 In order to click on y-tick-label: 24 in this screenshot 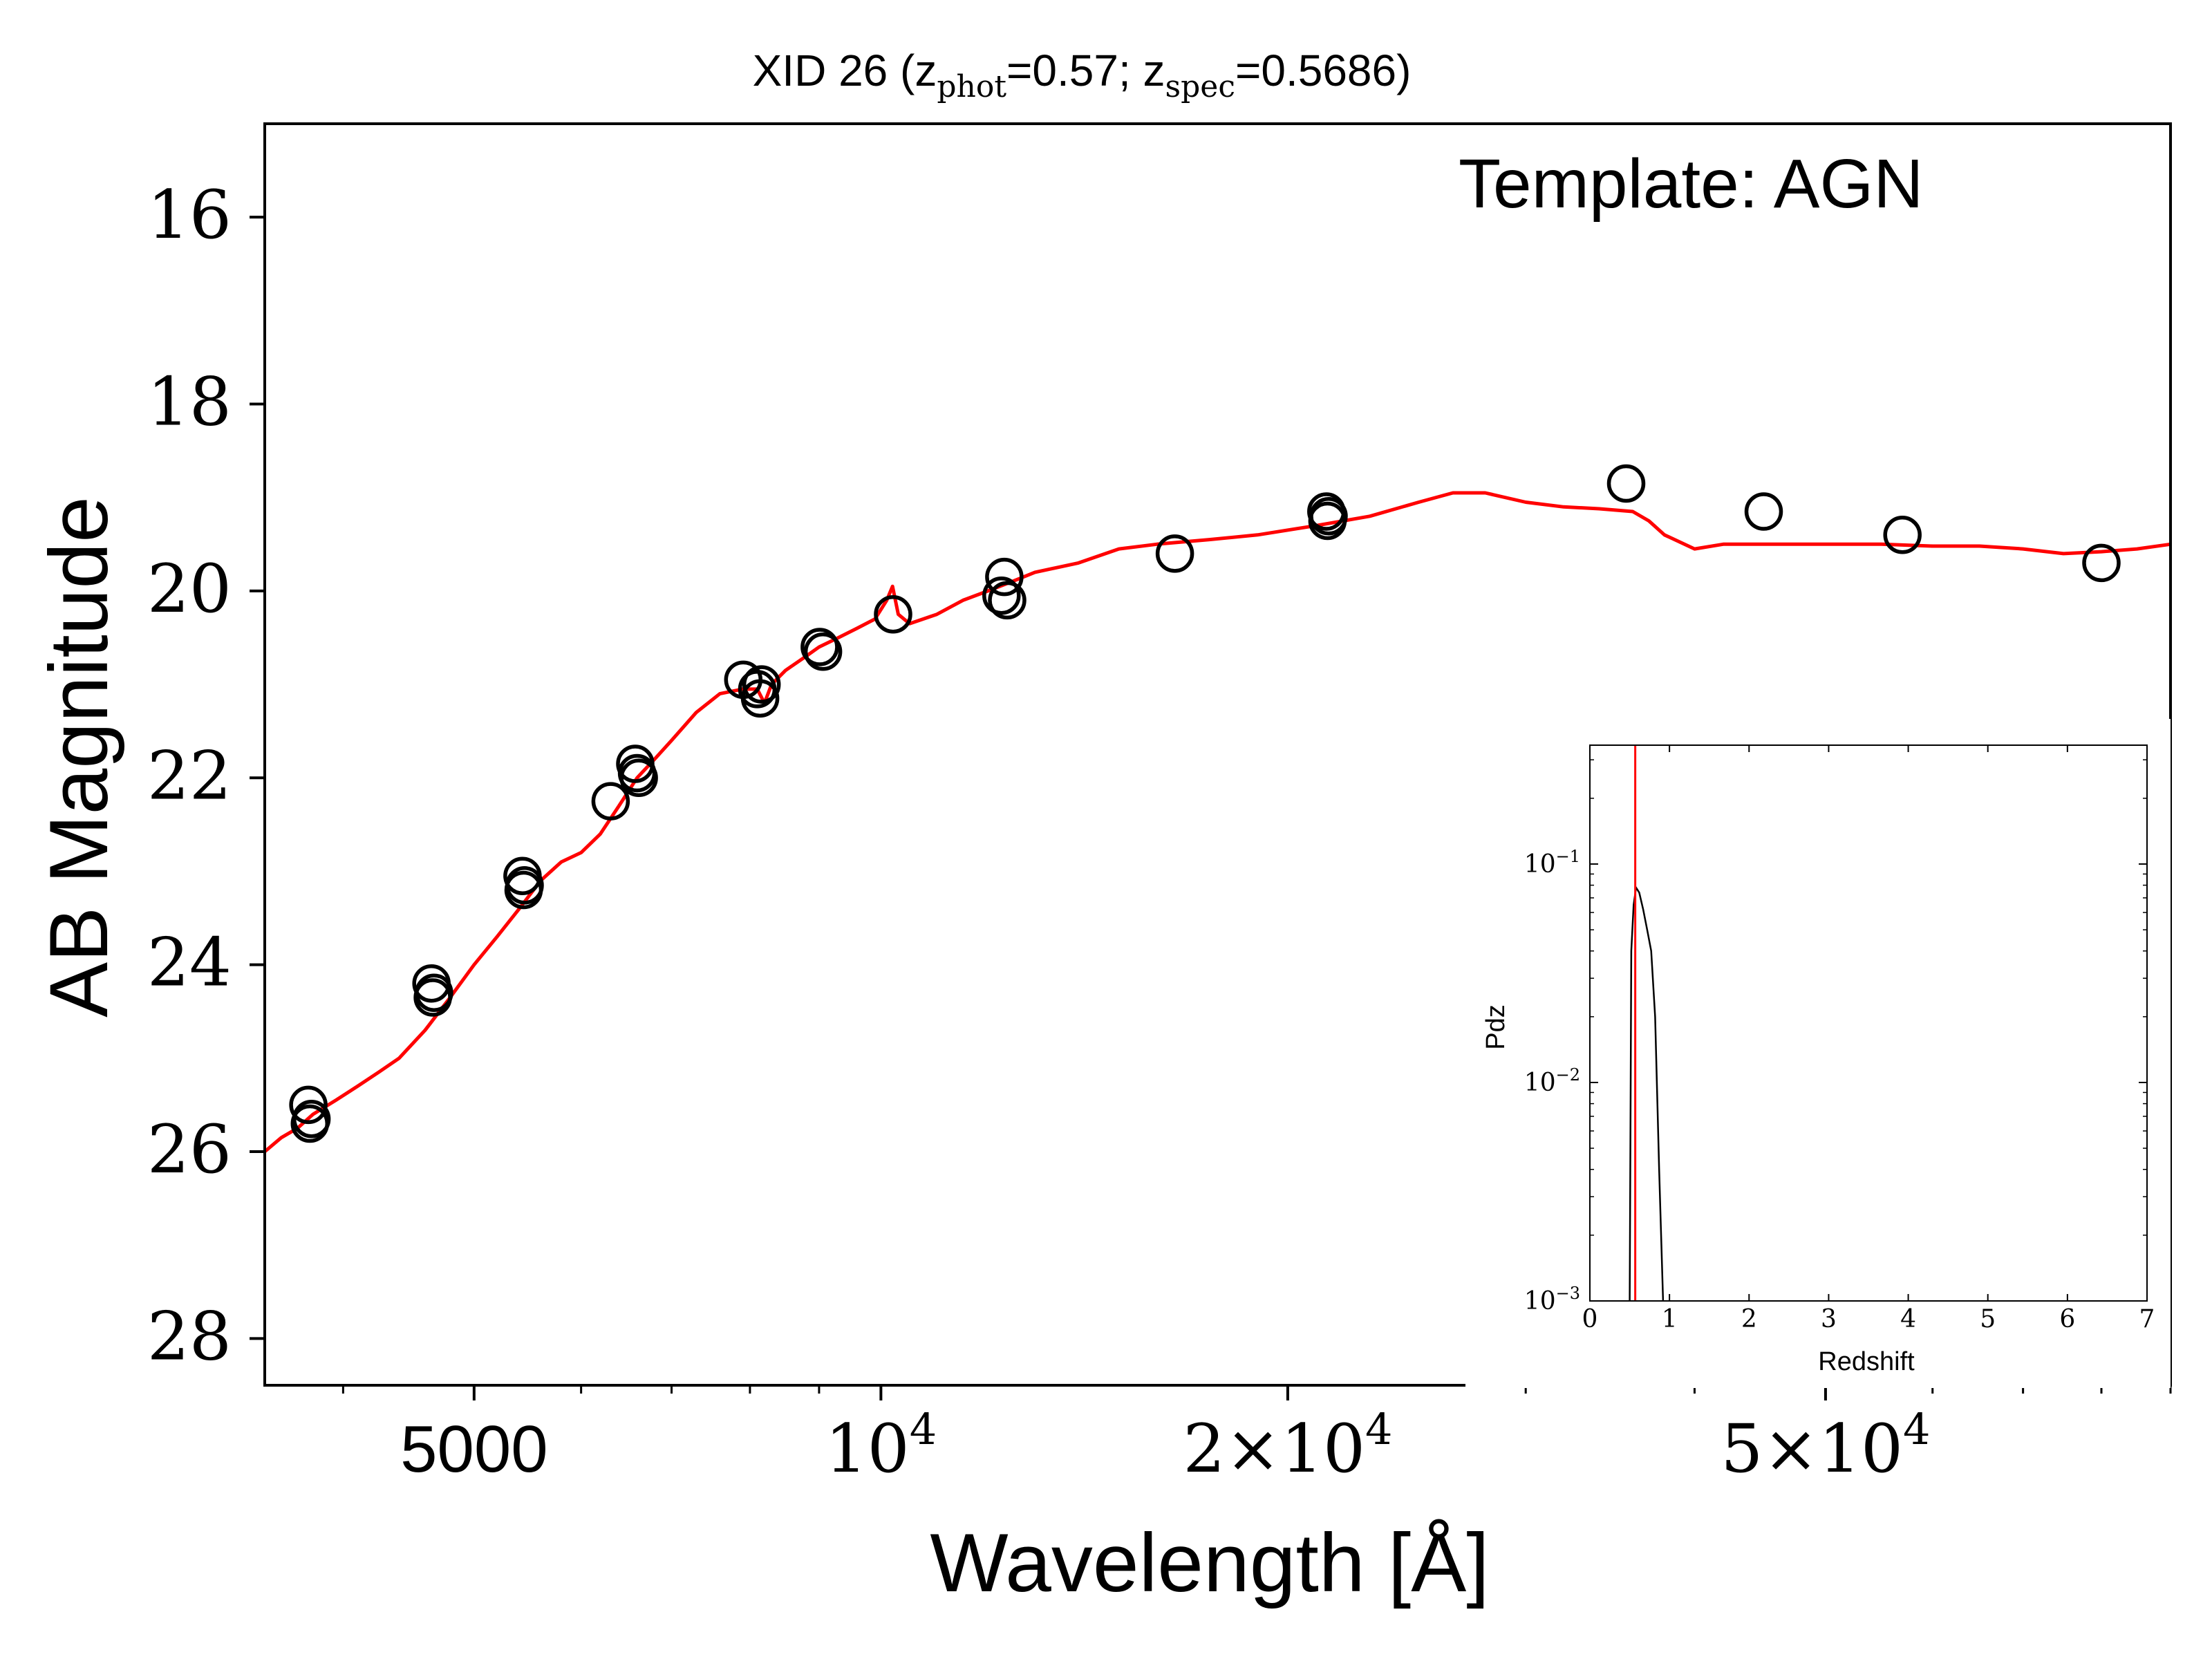, I will do `click(190, 963)`.